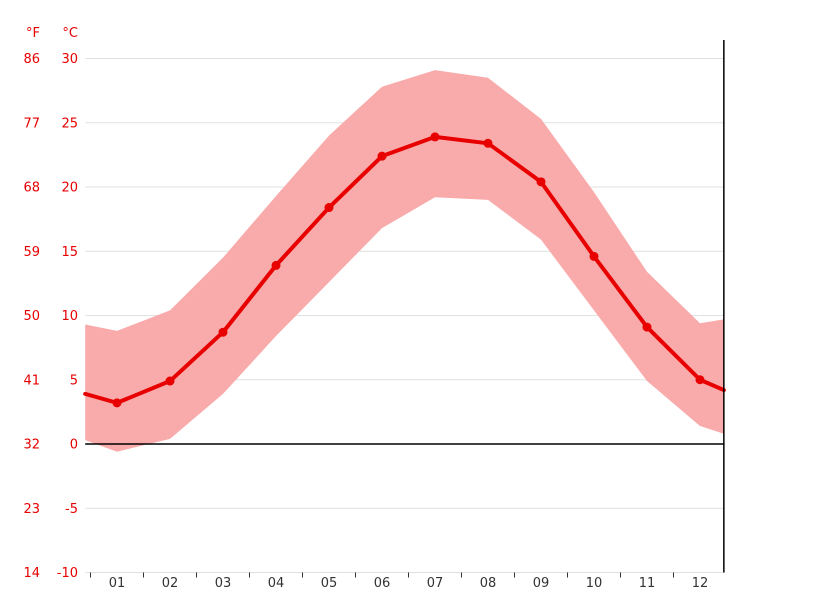  What do you see at coordinates (329, 583) in the screenshot?
I see `x-axis-label-month: 05` at bounding box center [329, 583].